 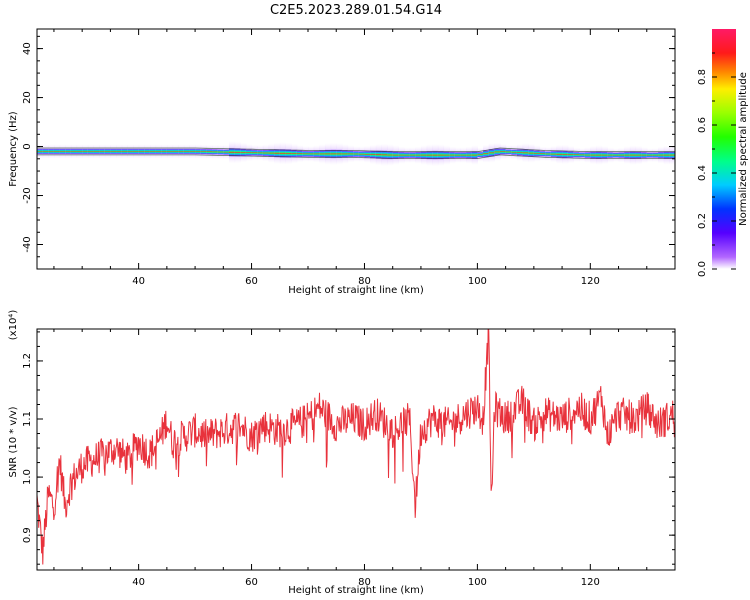 I want to click on snr-y-tick-label: 1.0, so click(x=27, y=477).